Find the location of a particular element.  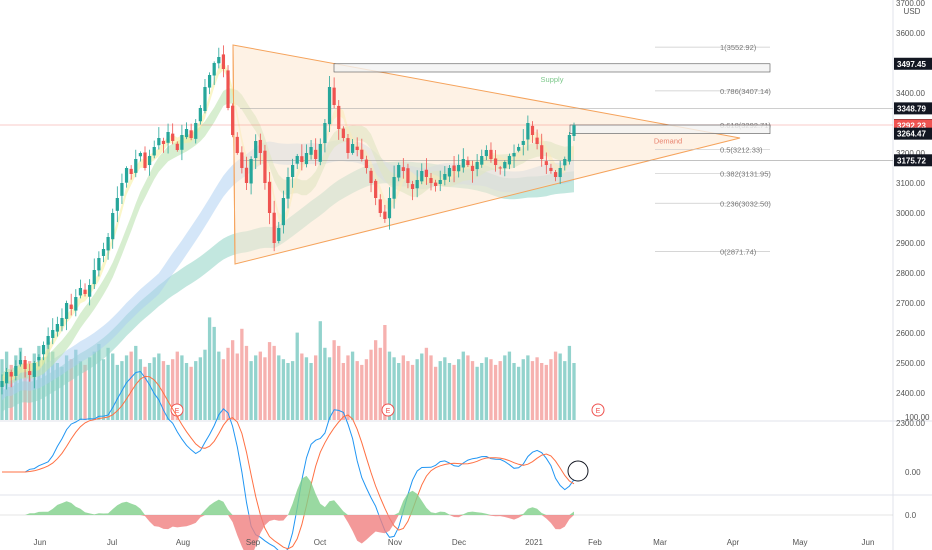

time-axis: Jun Jul Aug Sep Oct Nov Dec 2021 Feb Mar Apr May Jun is located at coordinates (454, 542).